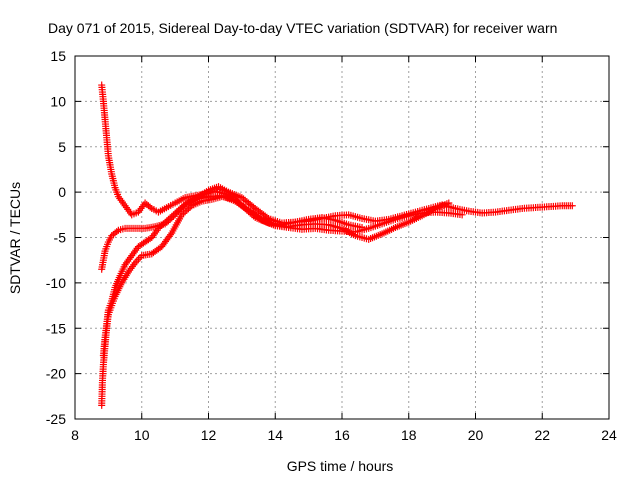 This screenshot has width=640, height=480. I want to click on x-tick-label-2: 12, so click(209, 435).